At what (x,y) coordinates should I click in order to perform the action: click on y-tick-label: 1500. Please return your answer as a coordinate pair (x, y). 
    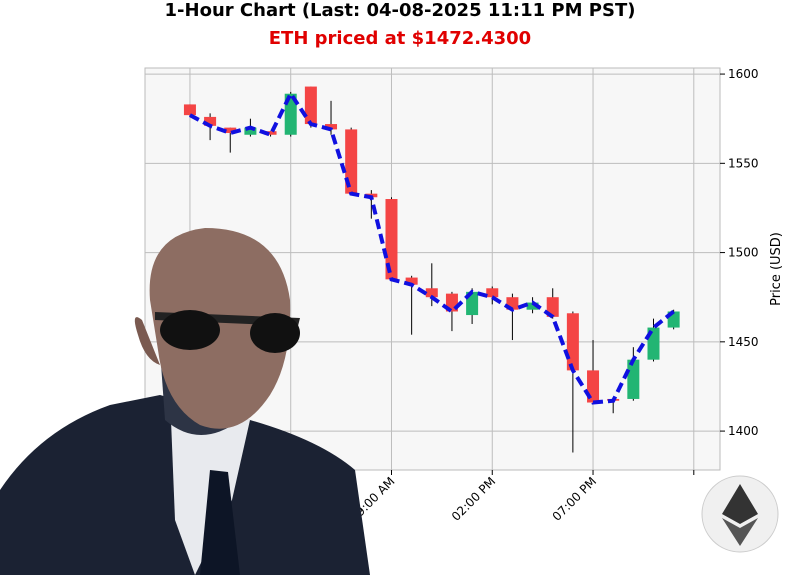
    Looking at the image, I should click on (743, 253).